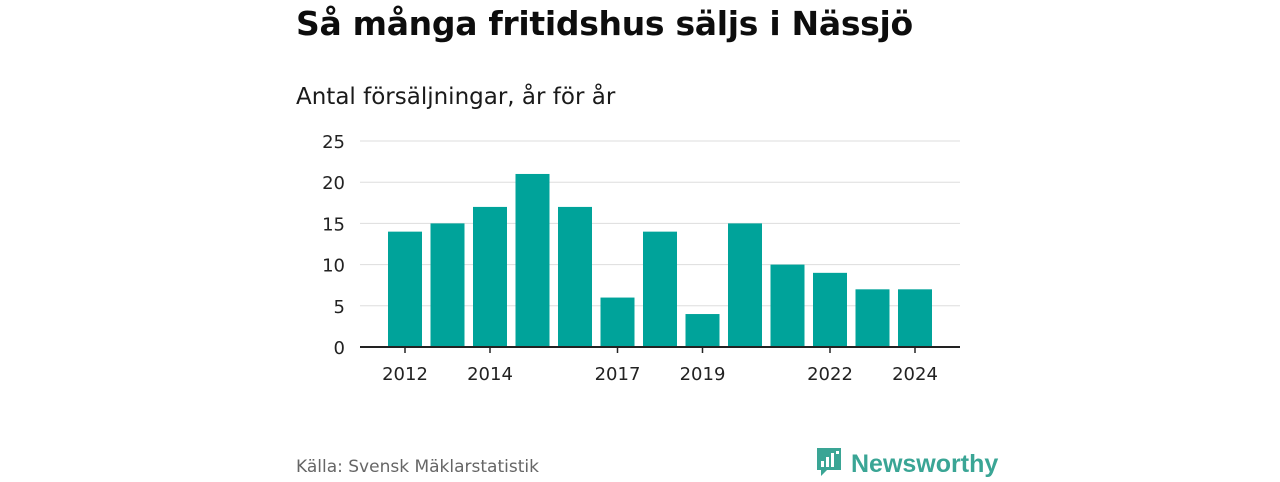 The width and height of the screenshot is (1280, 482). What do you see at coordinates (925, 463) in the screenshot?
I see `brand-name: Newsworthy` at bounding box center [925, 463].